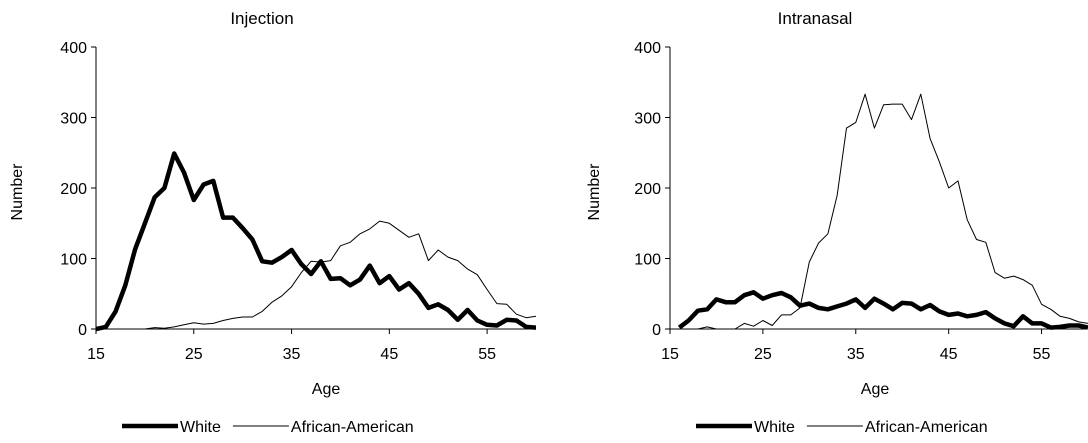  Describe the element at coordinates (815, 18) in the screenshot. I see `chart-title: Intranasal` at that location.